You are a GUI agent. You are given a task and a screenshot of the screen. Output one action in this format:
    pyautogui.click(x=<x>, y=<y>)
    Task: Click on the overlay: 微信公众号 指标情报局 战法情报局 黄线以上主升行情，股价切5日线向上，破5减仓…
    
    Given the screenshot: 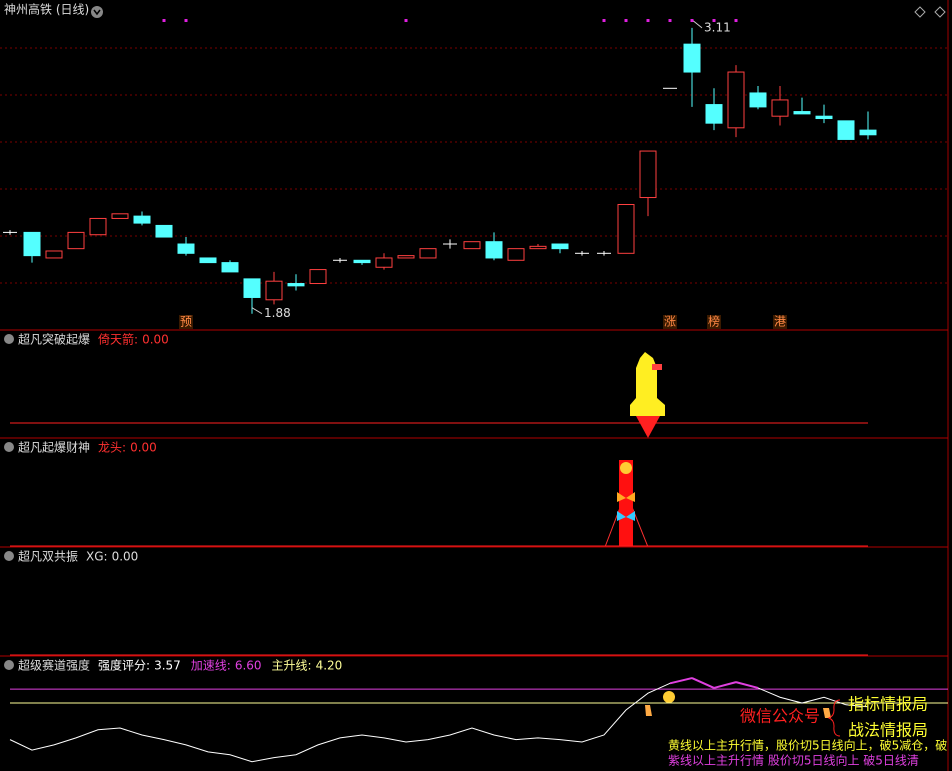 What is the action you would take?
    pyautogui.click(x=807, y=731)
    